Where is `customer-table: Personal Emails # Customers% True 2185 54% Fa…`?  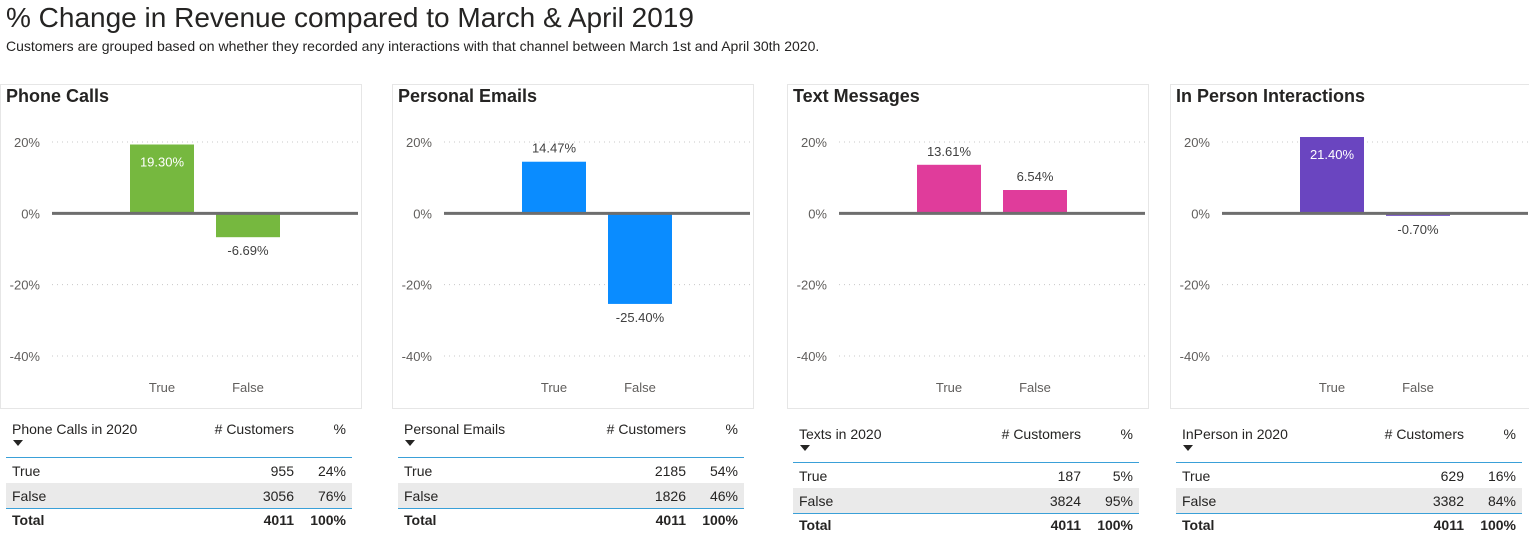 customer-table: Personal Emails # Customers% True 2185 54% Fa… is located at coordinates (571, 473).